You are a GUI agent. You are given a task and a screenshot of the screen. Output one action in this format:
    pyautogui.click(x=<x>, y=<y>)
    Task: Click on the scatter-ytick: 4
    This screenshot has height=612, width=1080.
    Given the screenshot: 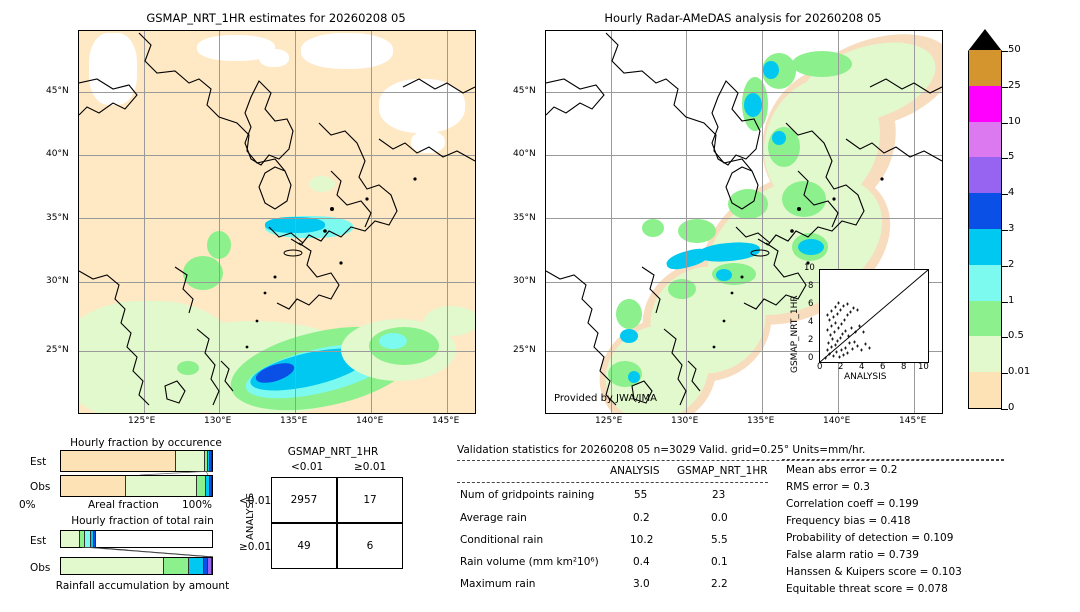 What is the action you would take?
    pyautogui.click(x=811, y=322)
    